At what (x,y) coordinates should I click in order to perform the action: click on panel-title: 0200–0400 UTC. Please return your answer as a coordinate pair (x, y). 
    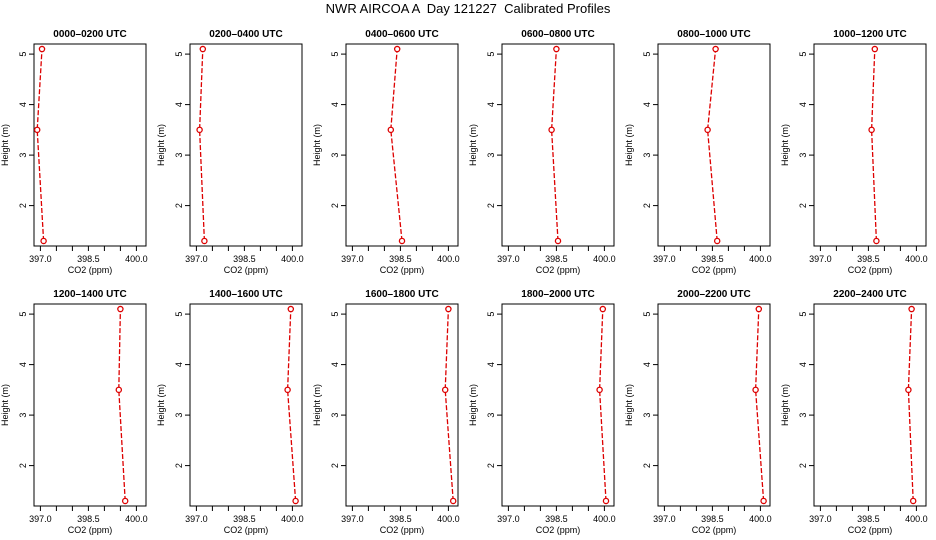
    Looking at the image, I should click on (245, 34).